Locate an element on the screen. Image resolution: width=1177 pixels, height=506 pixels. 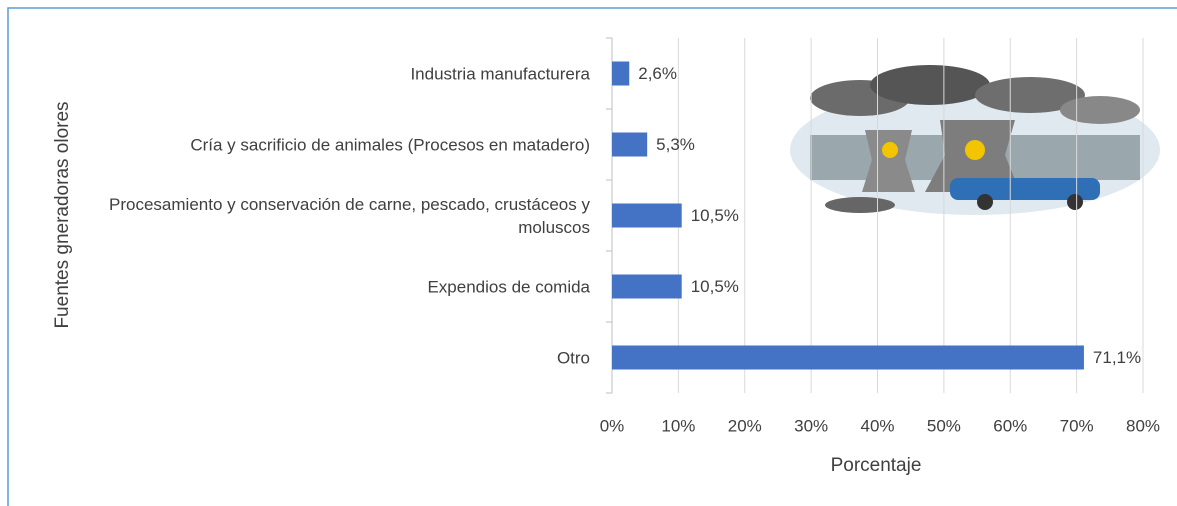
value-label: 71,1% is located at coordinates (1117, 357).